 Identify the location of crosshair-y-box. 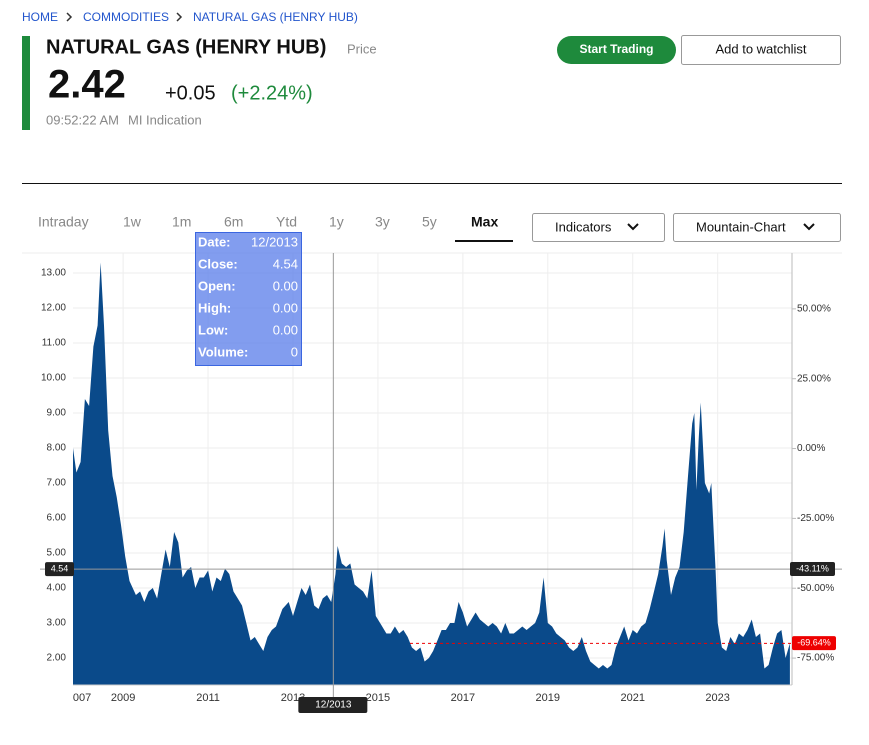
(59, 569).